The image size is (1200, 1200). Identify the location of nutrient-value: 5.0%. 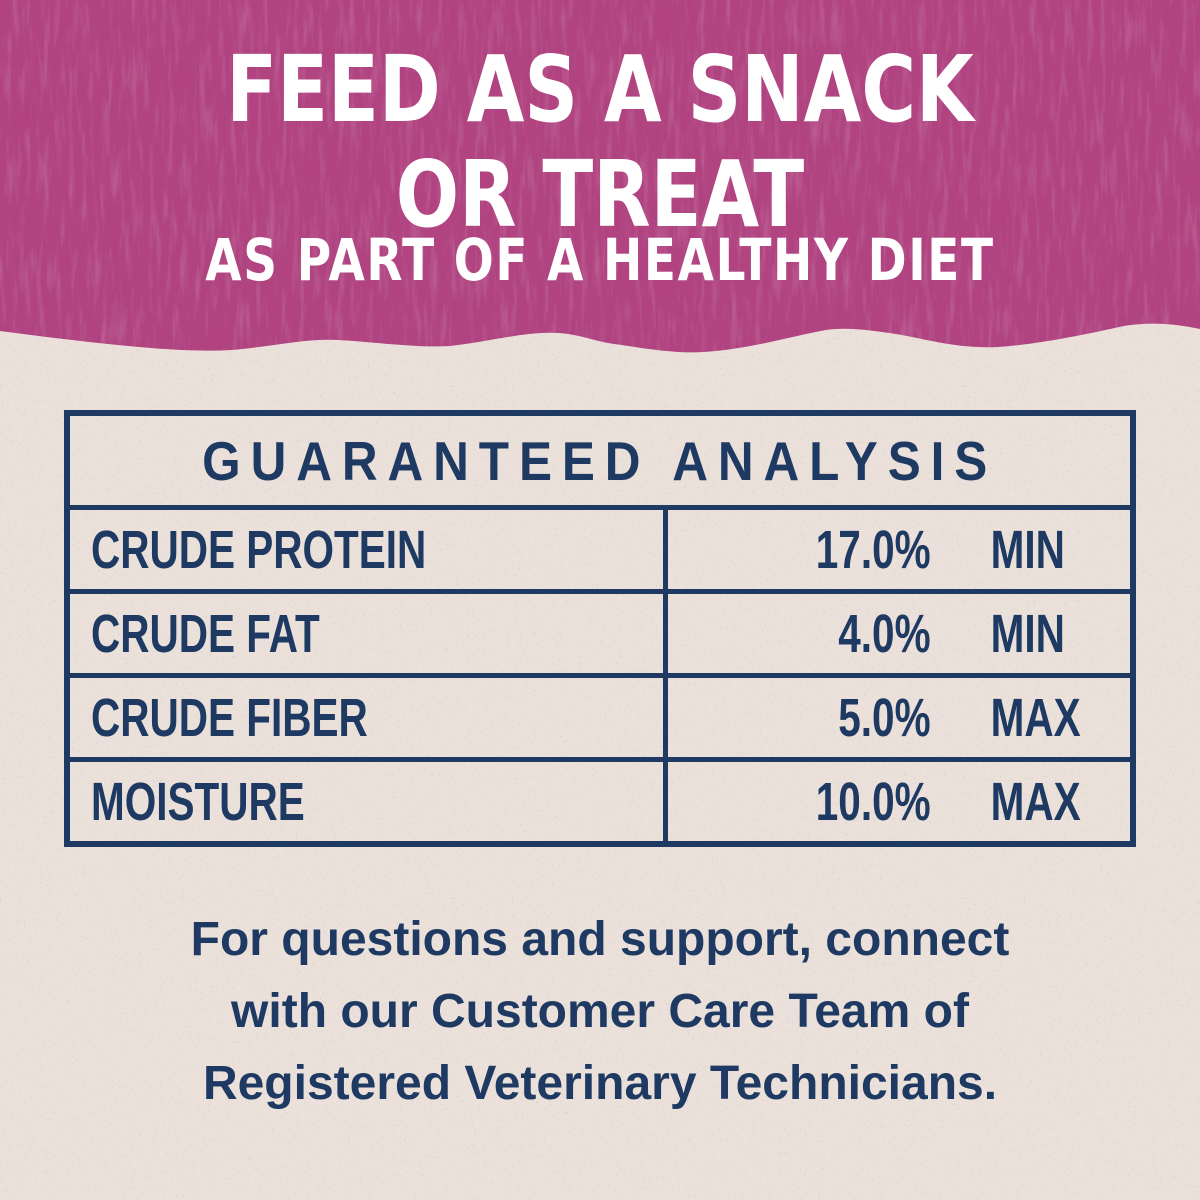
(884, 717).